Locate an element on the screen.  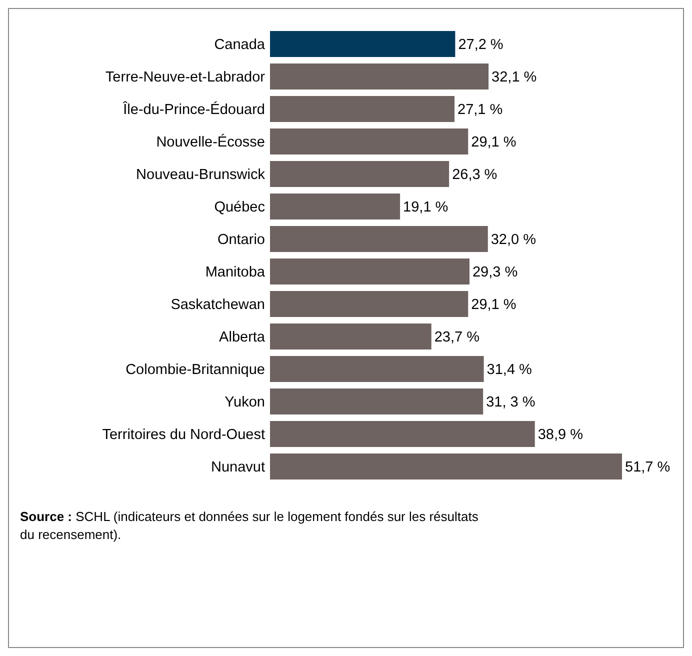
y-tick-label: Yukon is located at coordinates (244, 402).